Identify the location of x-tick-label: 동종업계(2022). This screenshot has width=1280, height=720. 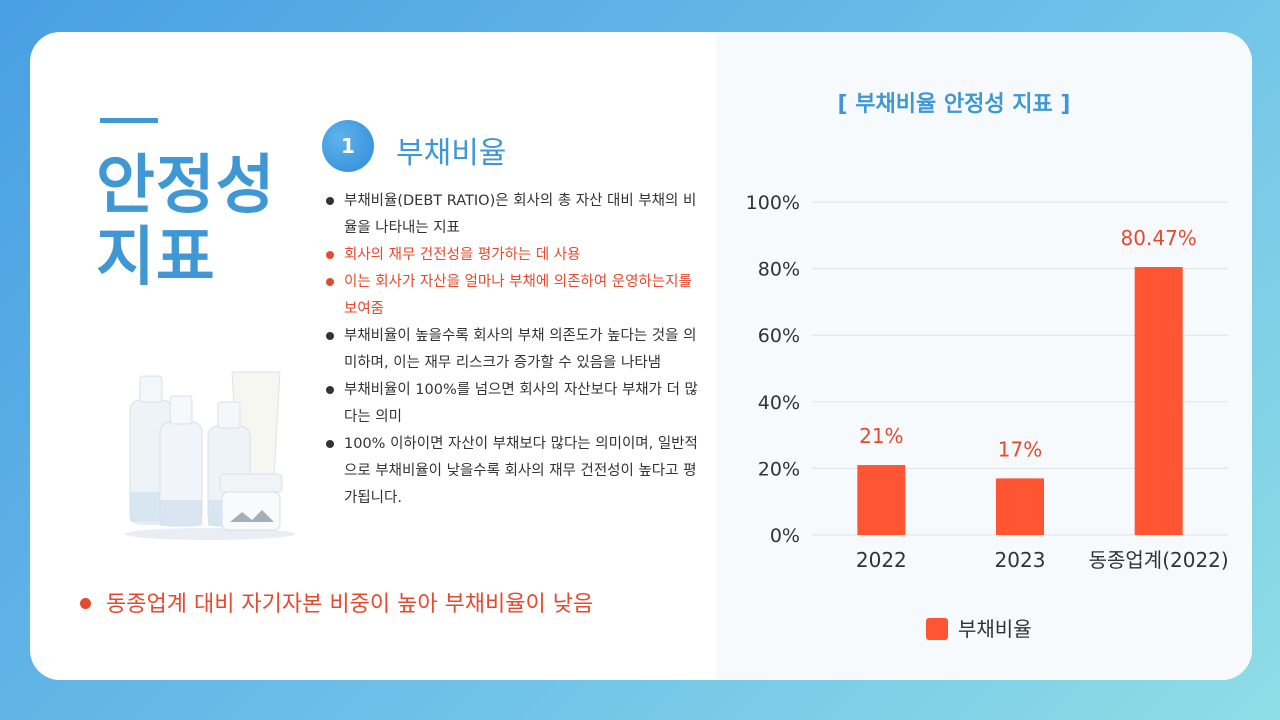
(1159, 560).